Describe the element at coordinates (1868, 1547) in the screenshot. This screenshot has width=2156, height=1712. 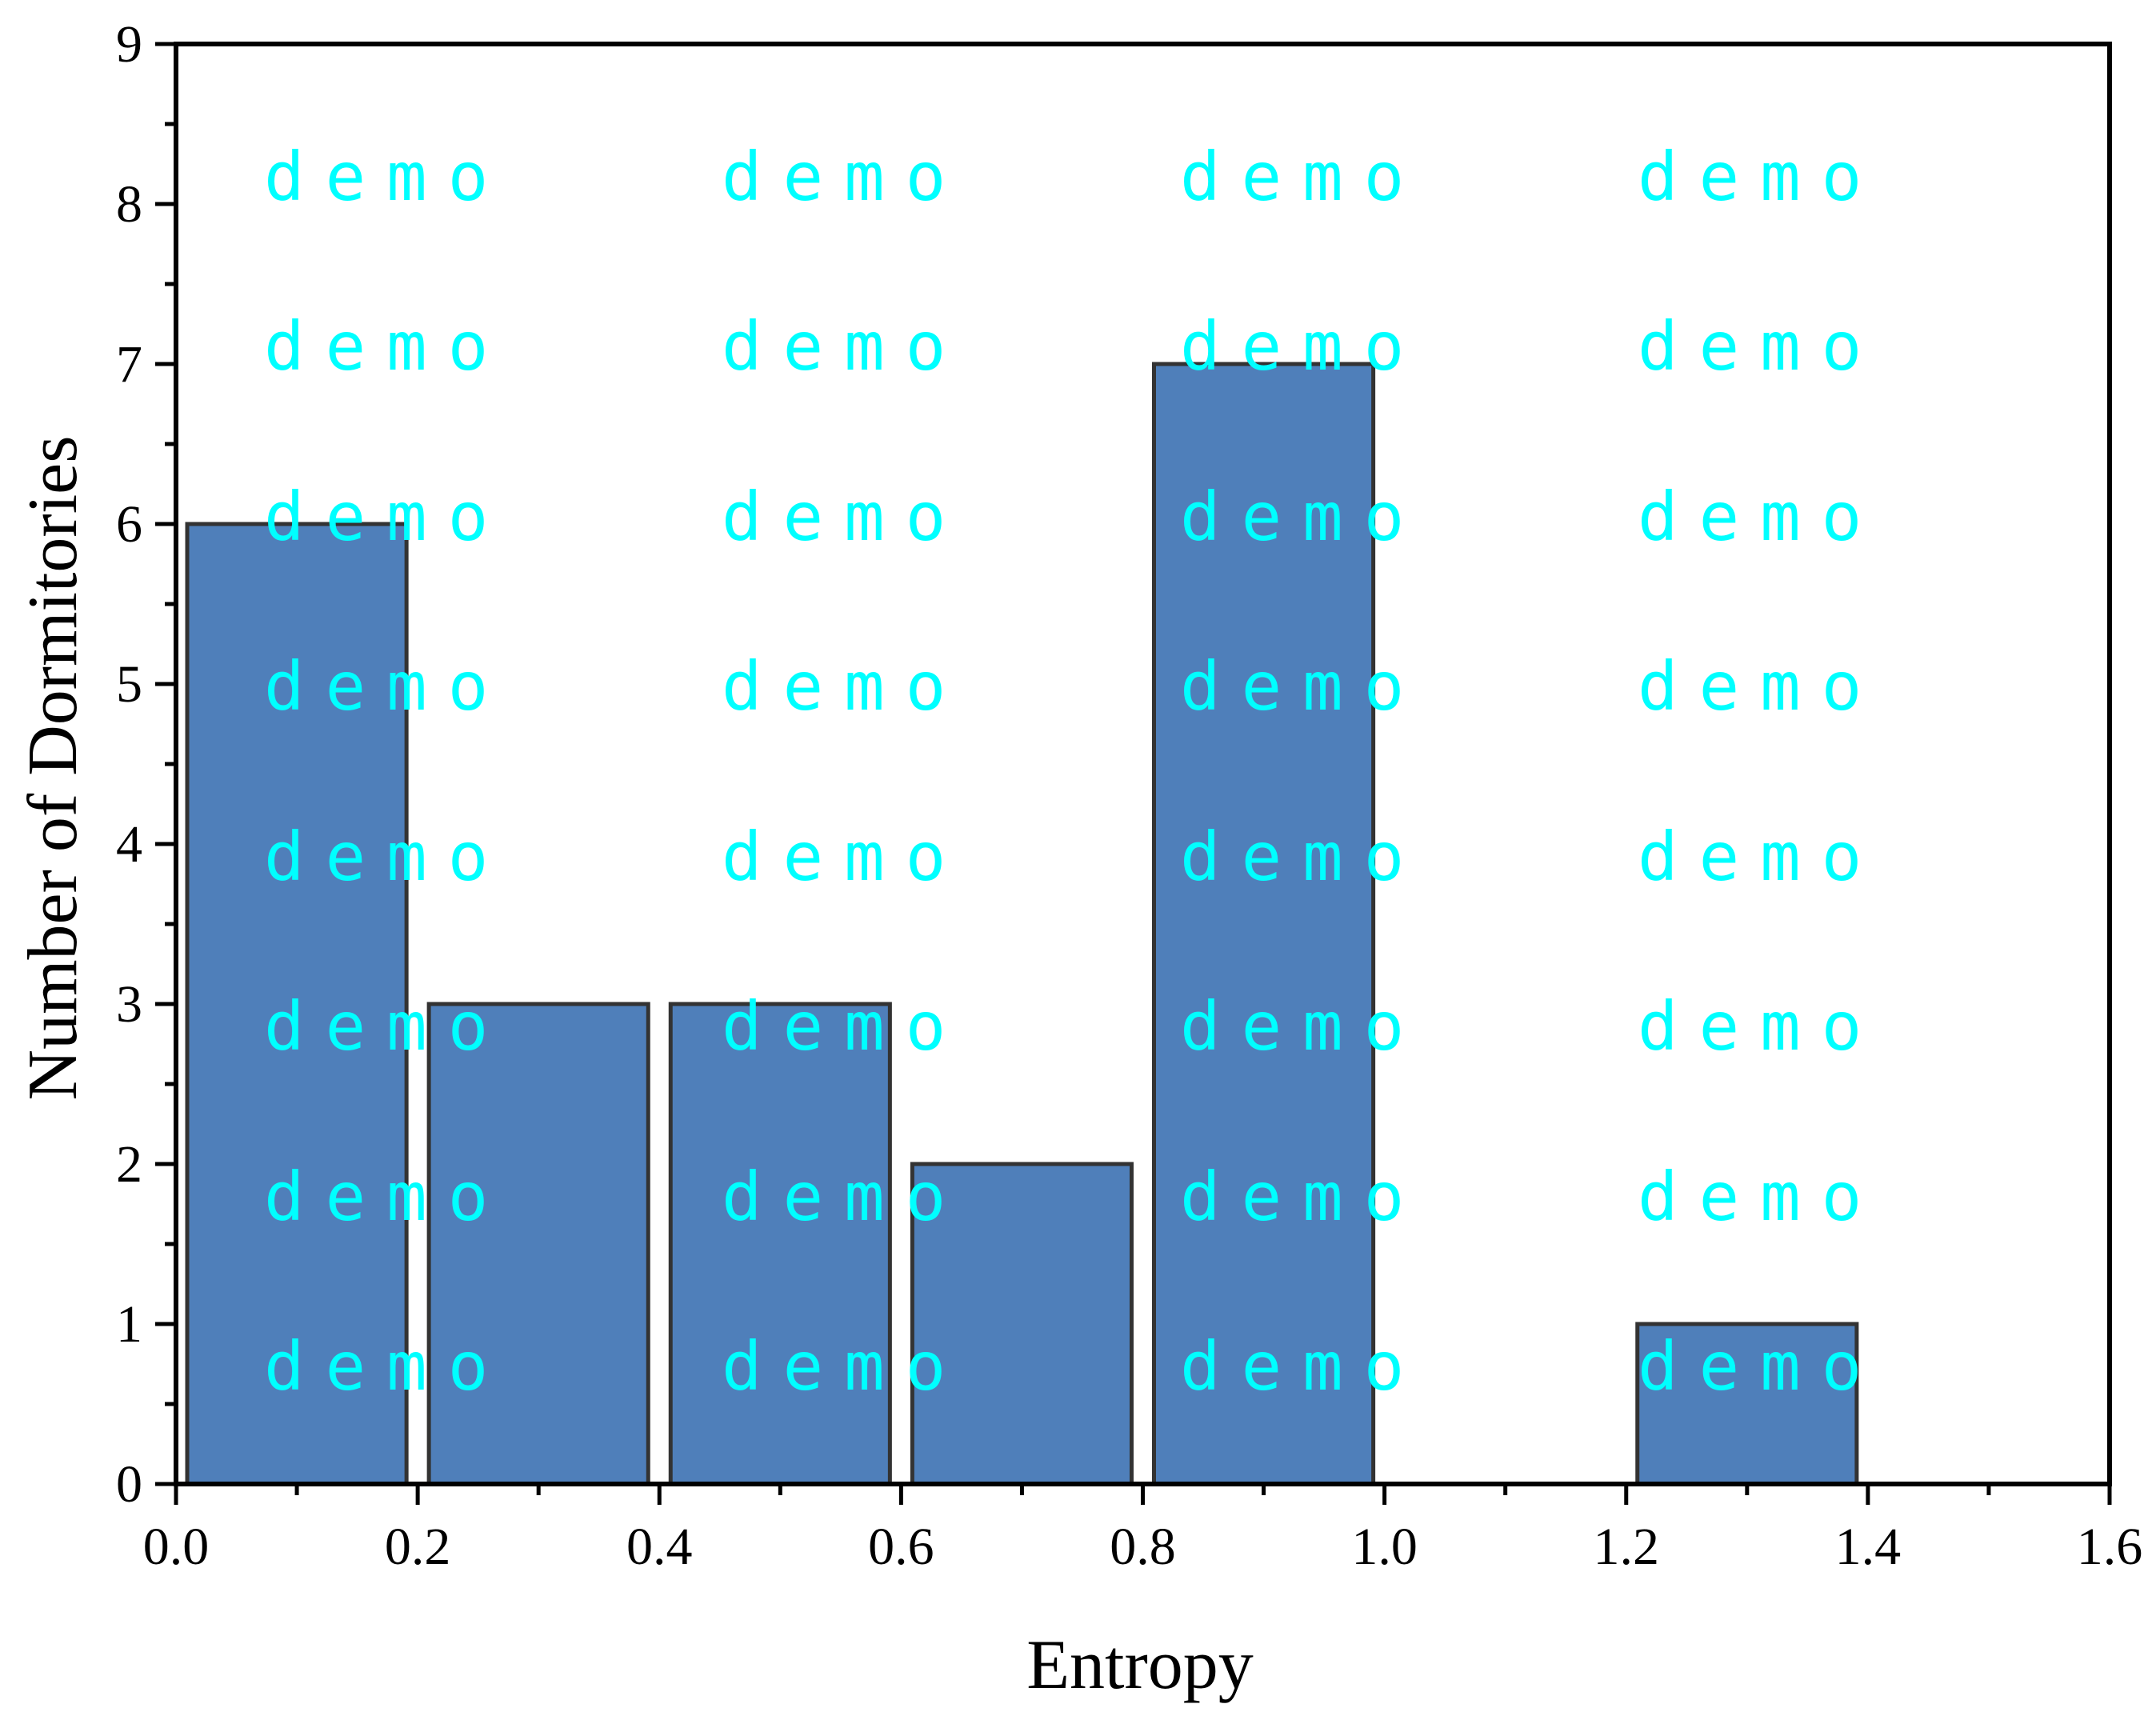
I see `x-tick-label: 1.4` at that location.